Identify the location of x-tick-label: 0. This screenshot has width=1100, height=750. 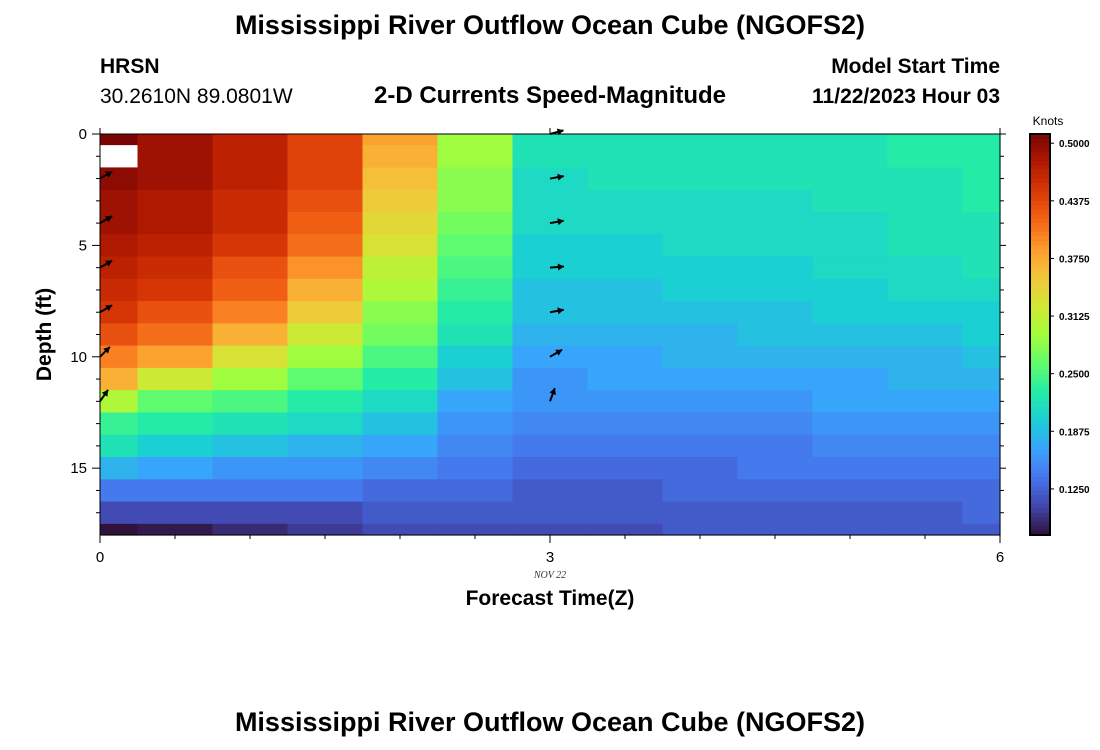
(100, 557).